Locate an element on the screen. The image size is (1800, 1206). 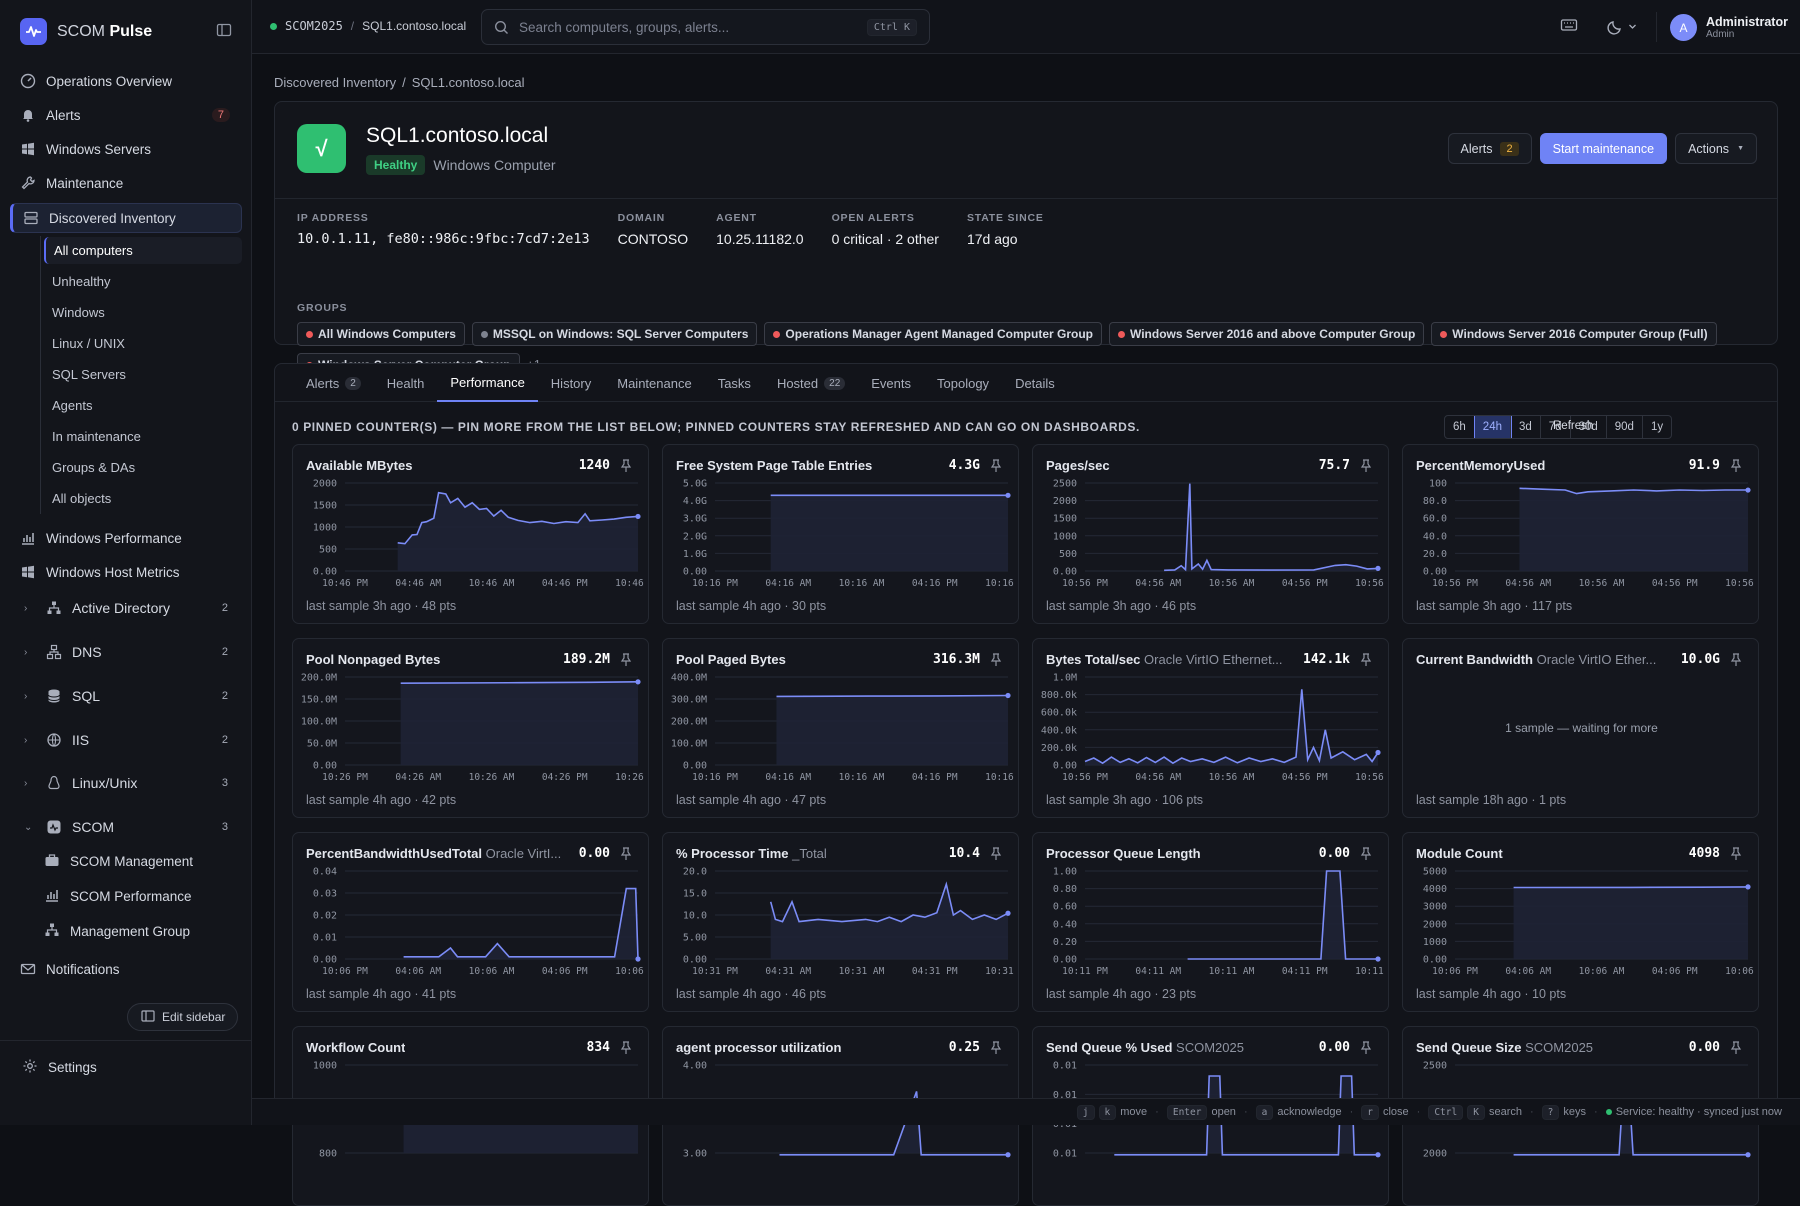
sidebar-subitem-groups-das: Groups & DAs is located at coordinates (94, 467).